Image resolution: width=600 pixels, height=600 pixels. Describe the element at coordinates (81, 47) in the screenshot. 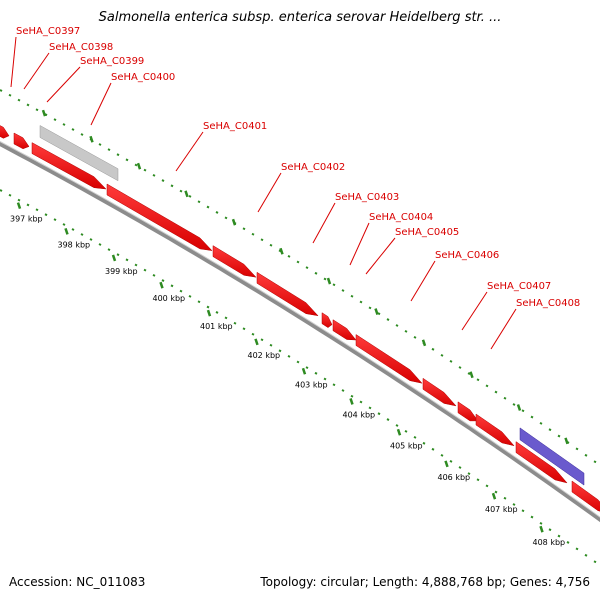

I see `gene-label: SeHA_C0398` at that location.